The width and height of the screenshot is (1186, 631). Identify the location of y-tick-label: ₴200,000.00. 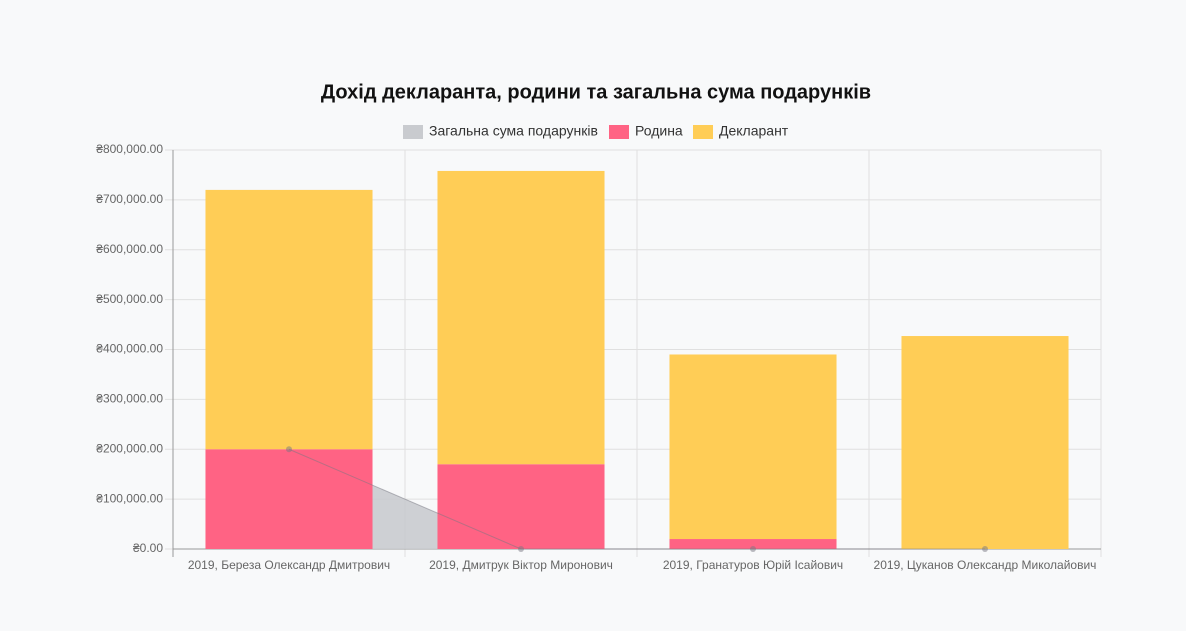
(129, 448).